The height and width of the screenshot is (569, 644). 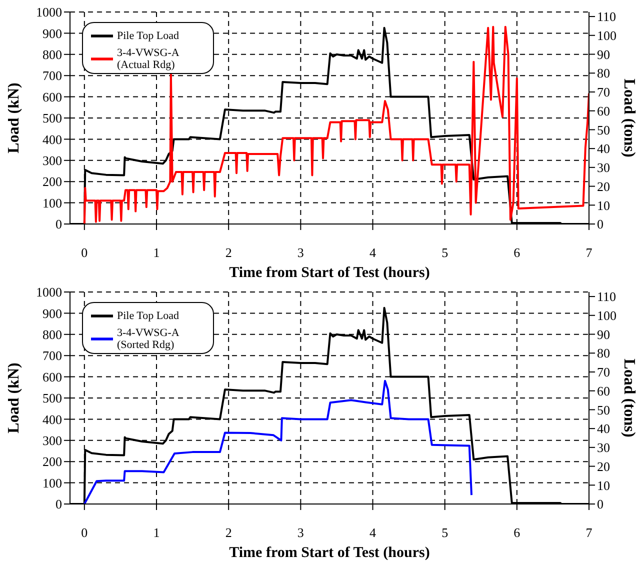 I want to click on legend-label: 3-4-VWSG-A (Sorted Rdg), so click(x=148, y=339).